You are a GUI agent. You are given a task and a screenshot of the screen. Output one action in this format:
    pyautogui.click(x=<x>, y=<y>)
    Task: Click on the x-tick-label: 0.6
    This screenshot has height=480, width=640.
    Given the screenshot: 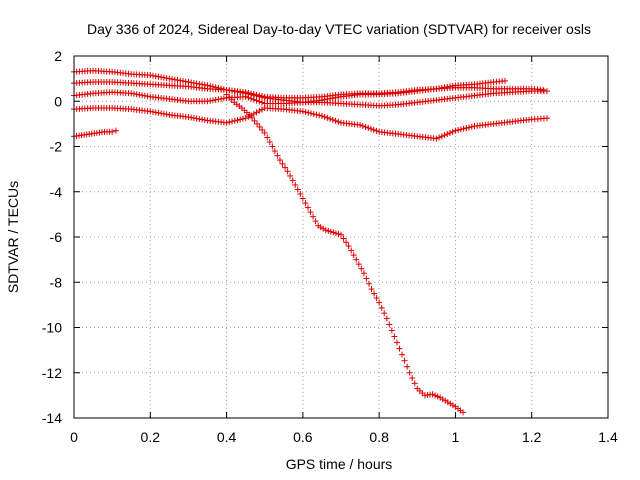 What is the action you would take?
    pyautogui.click(x=303, y=437)
    